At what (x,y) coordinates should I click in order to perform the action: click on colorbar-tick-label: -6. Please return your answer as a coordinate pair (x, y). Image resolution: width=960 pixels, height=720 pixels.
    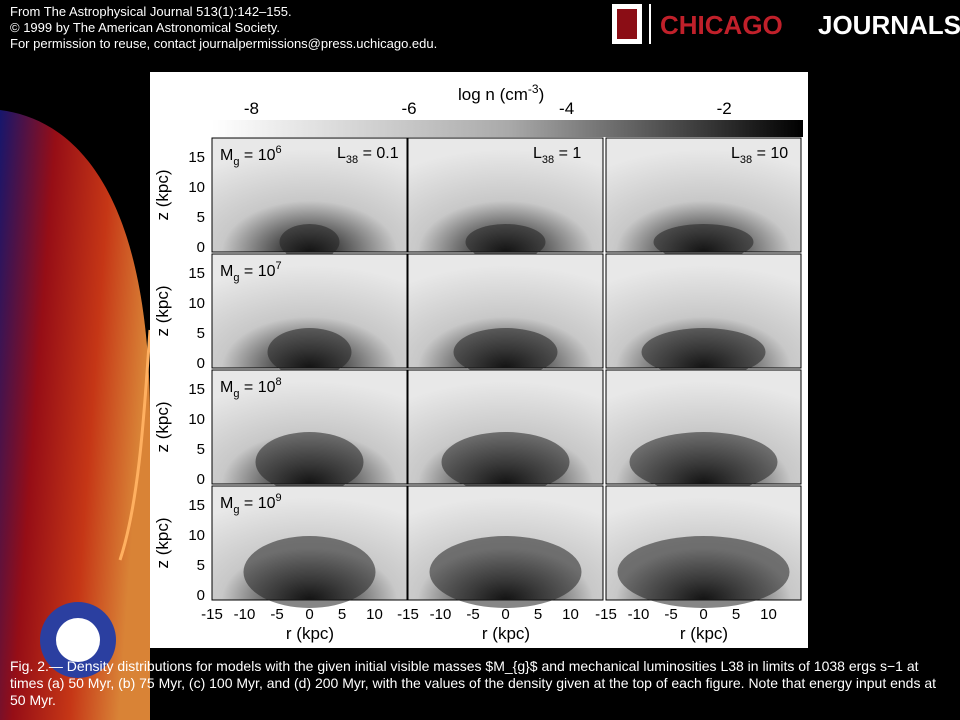
    Looking at the image, I should click on (408, 108).